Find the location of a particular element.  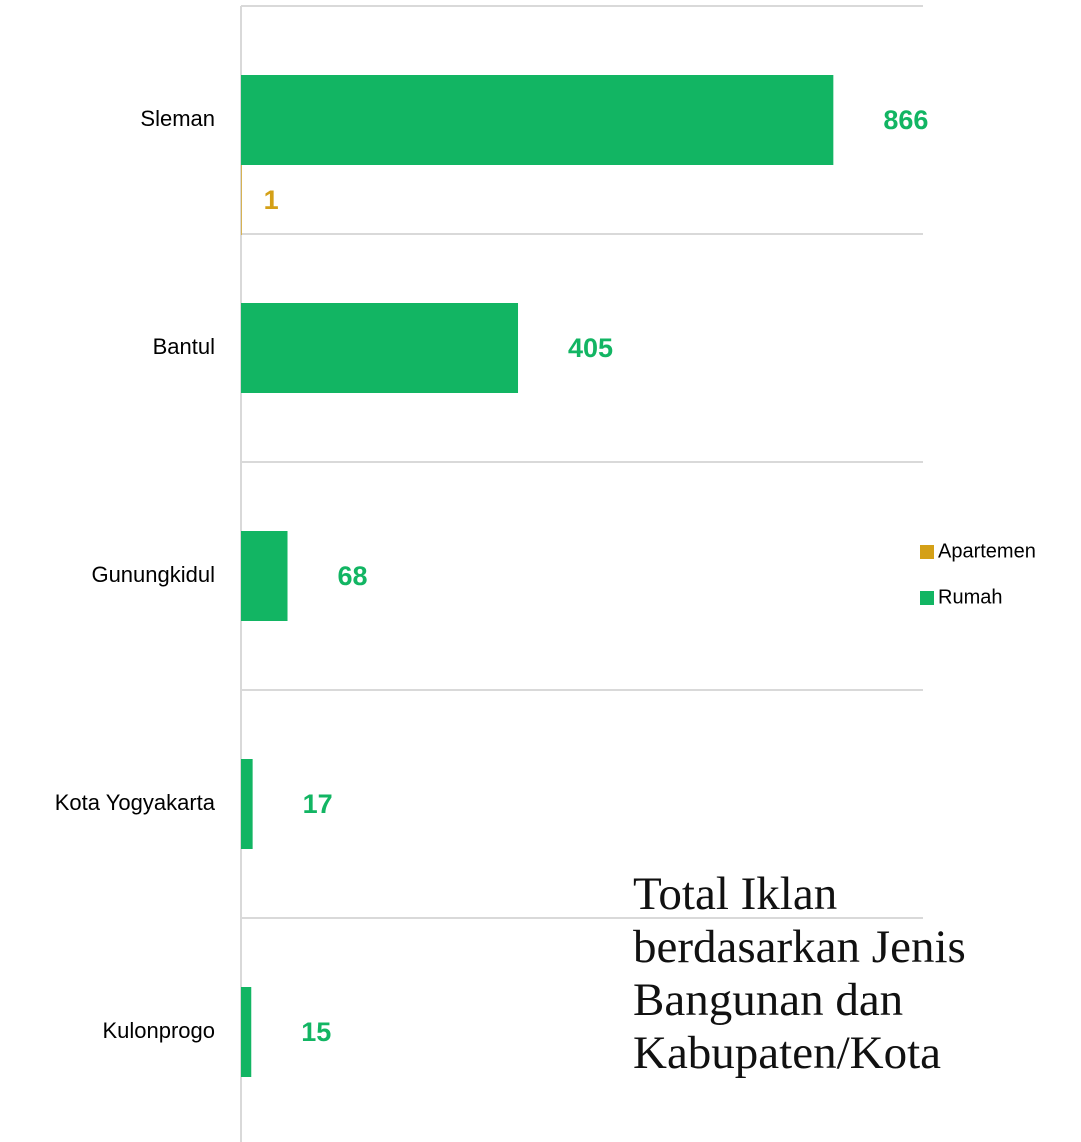

data-label: 17 is located at coordinates (318, 804).